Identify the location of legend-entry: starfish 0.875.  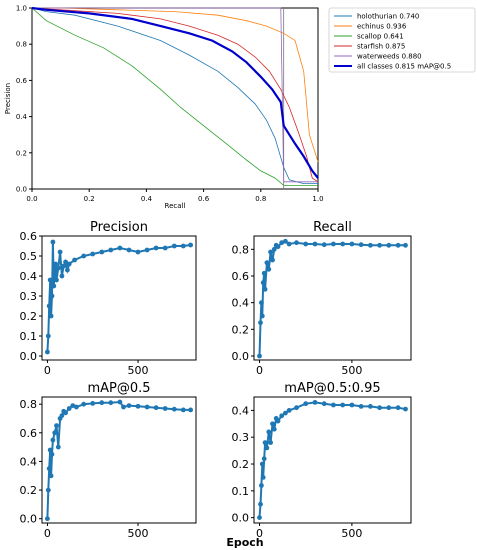
(381, 47).